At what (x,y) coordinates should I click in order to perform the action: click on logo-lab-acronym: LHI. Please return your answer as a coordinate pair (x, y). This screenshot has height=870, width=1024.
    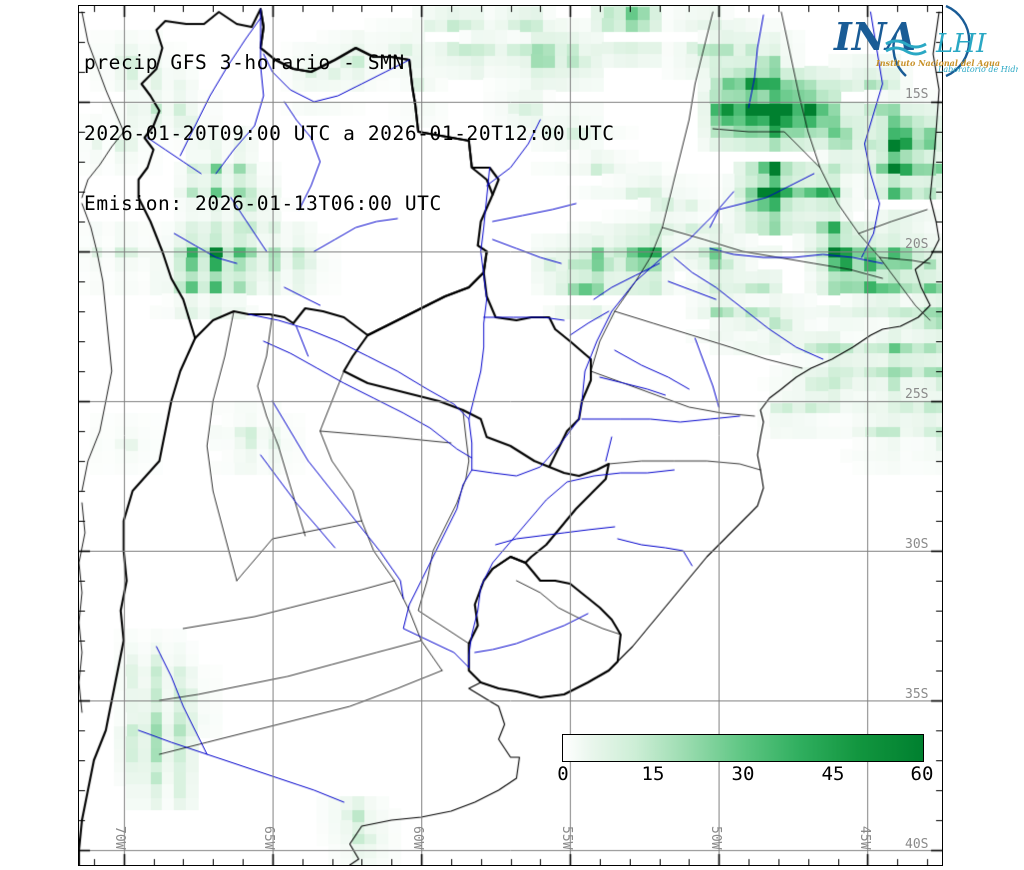
    Looking at the image, I should click on (961, 44).